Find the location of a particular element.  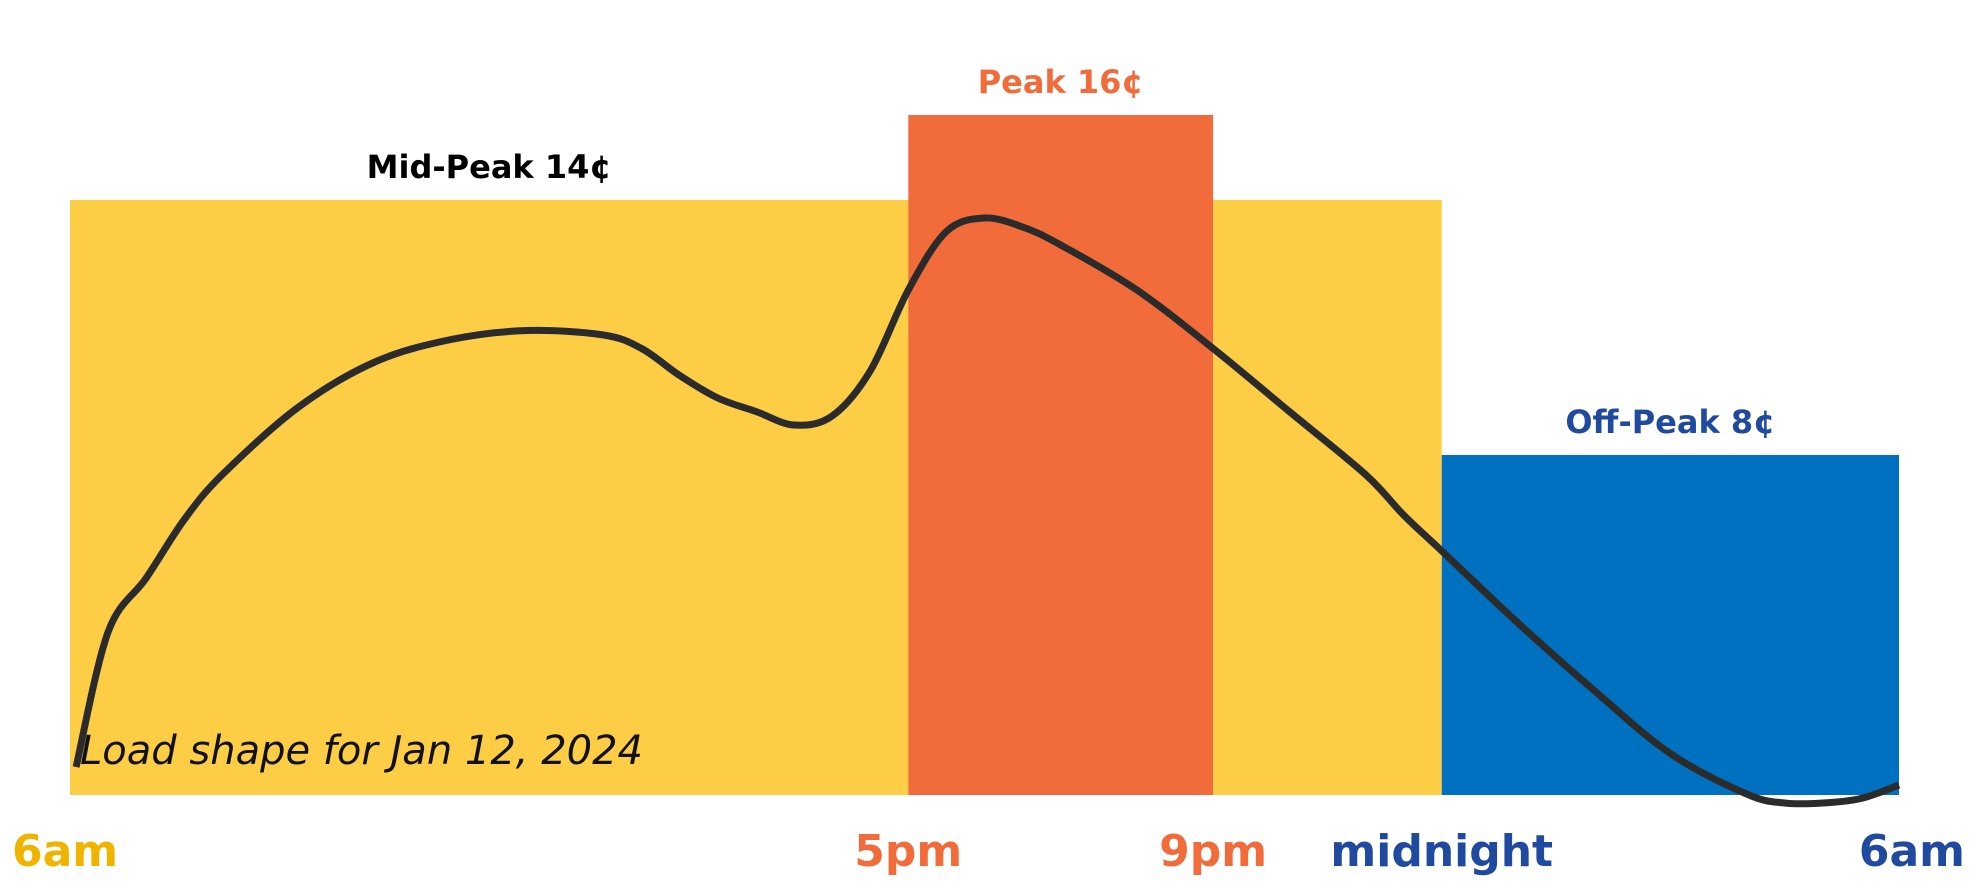

load-shape-caption: Load shape for Jan 12, 2024 is located at coordinates (361, 751).